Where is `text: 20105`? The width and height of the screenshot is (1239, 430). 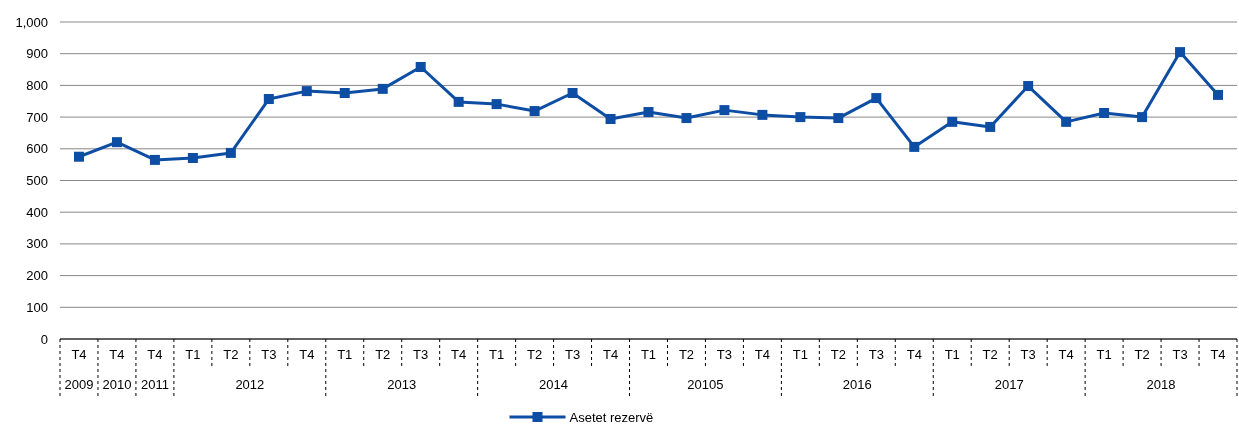 text: 20105 is located at coordinates (705, 384).